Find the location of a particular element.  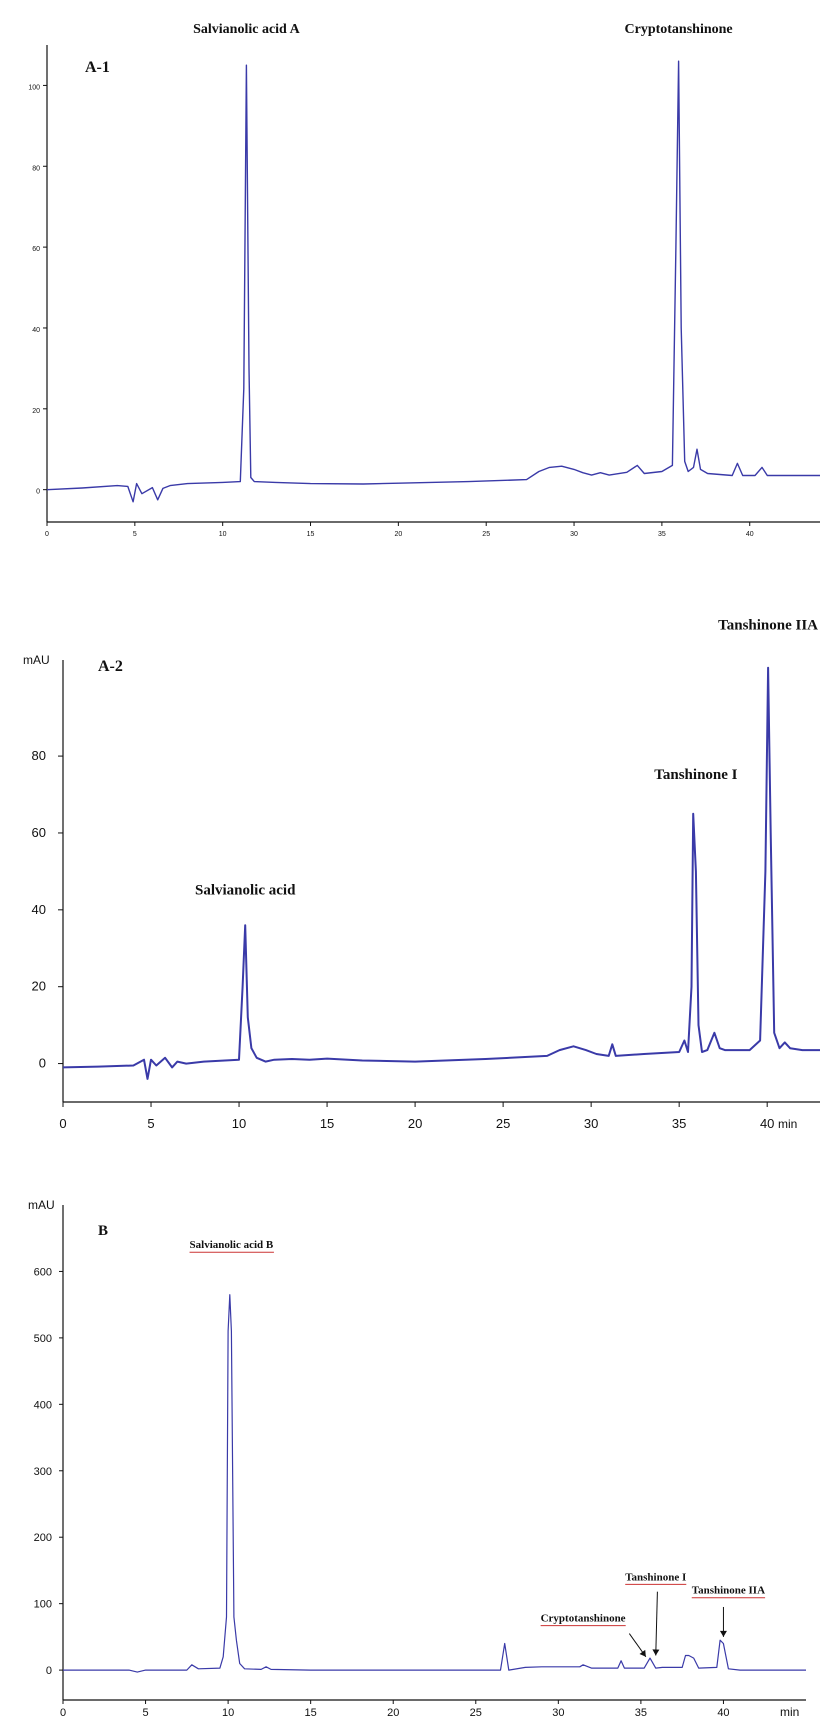

peak-label: Salvianolic acid is located at coordinates (245, 890).